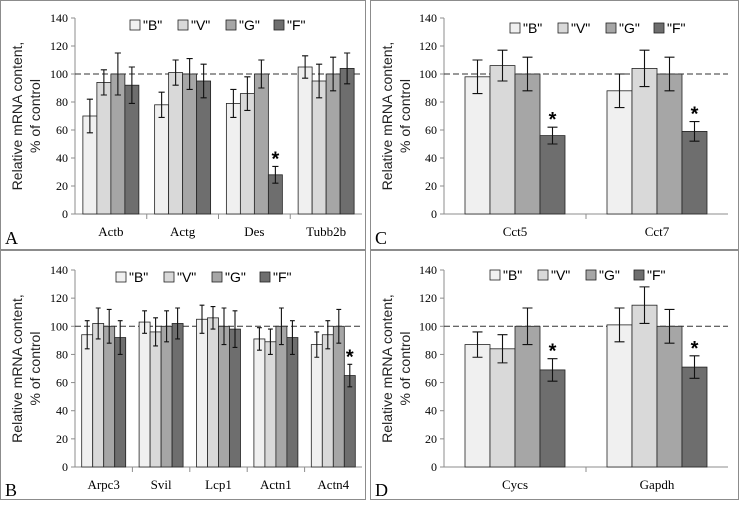 This screenshot has height=505, width=739. I want to click on bar-svil-v, so click(155, 399).